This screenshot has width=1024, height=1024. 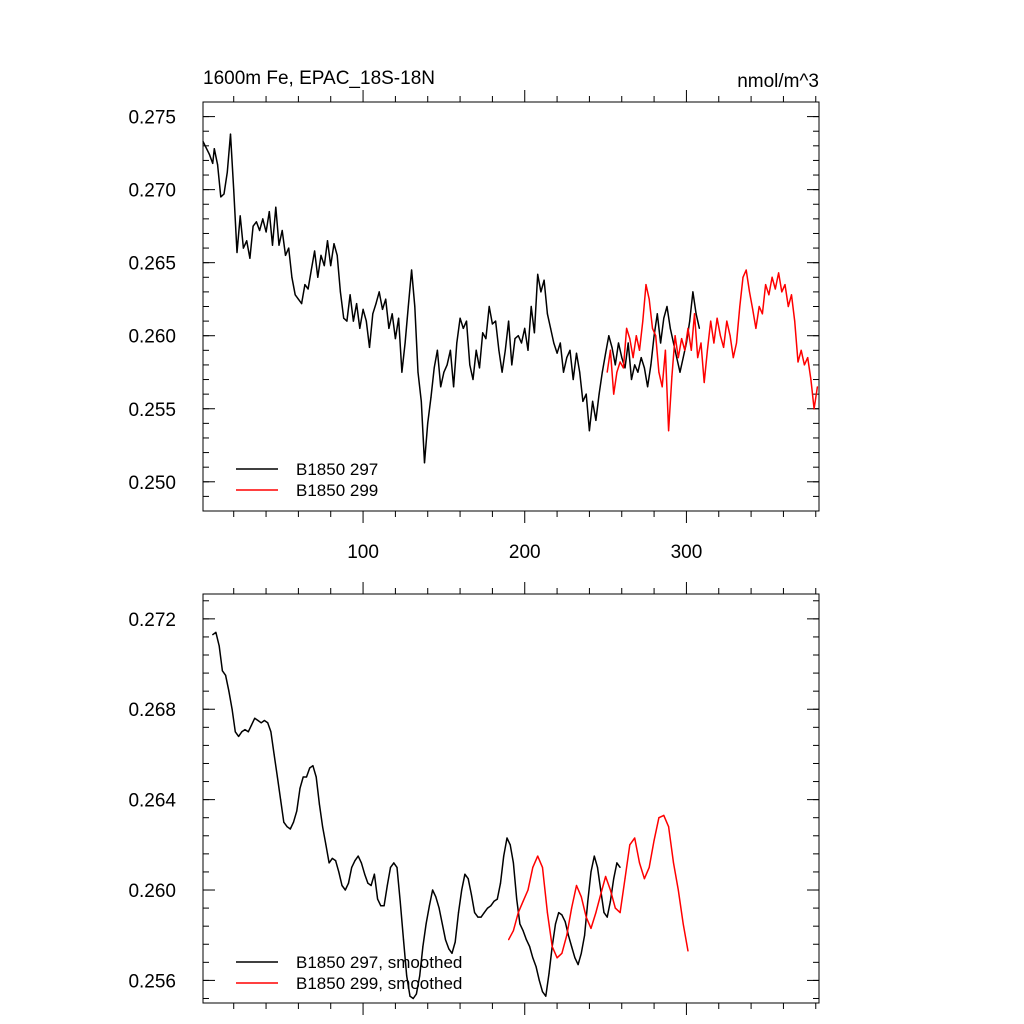 What do you see at coordinates (337, 469) in the screenshot?
I see `legend-label: B1850 297` at bounding box center [337, 469].